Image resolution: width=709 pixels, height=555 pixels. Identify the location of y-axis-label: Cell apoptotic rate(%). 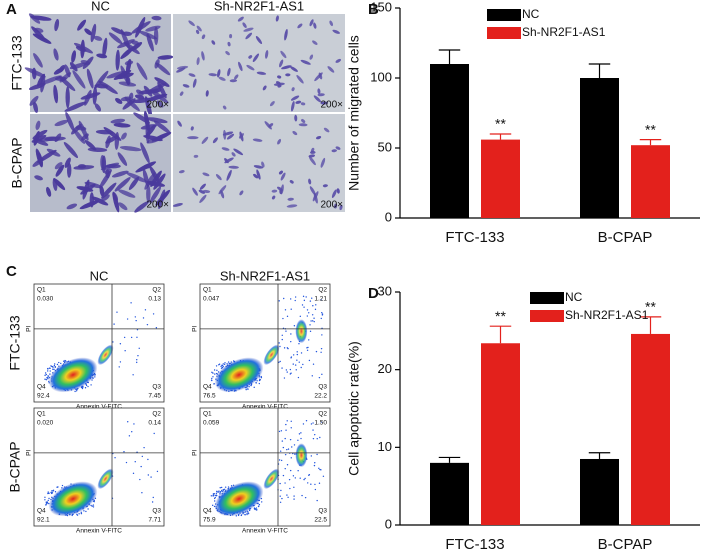
(354, 408).